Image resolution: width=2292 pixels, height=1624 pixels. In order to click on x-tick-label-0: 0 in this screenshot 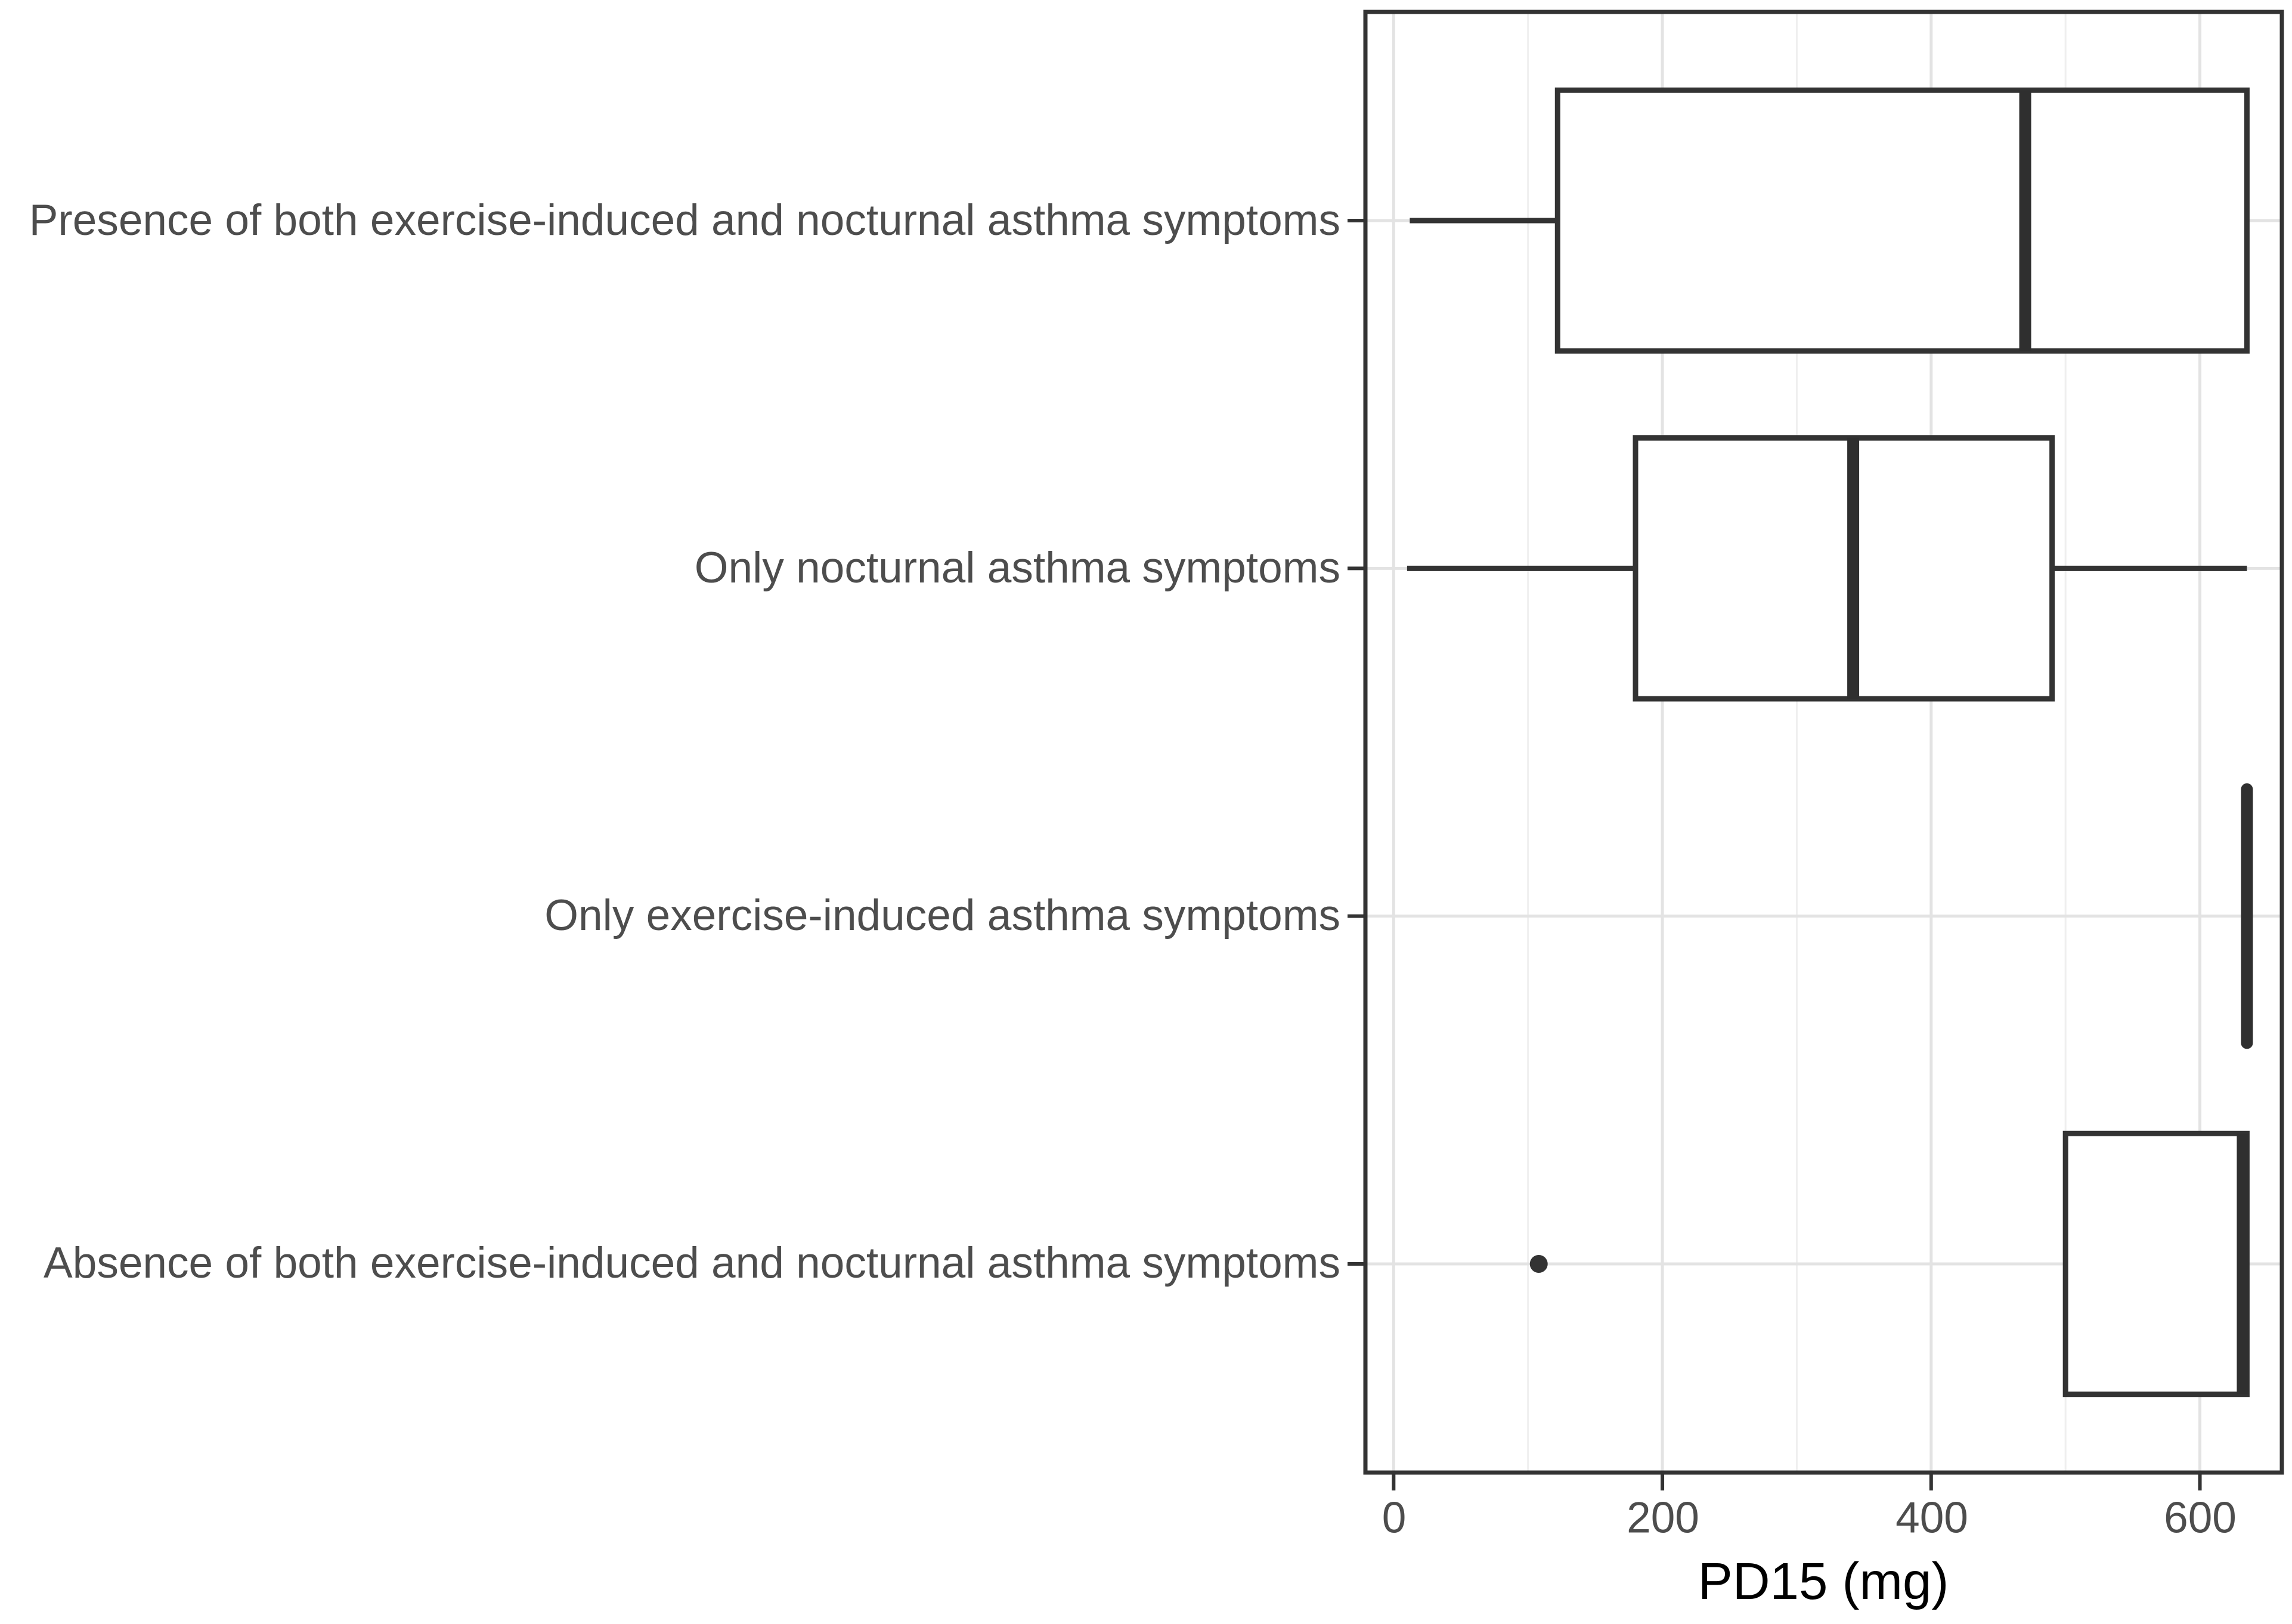, I will do `click(1394, 1517)`.